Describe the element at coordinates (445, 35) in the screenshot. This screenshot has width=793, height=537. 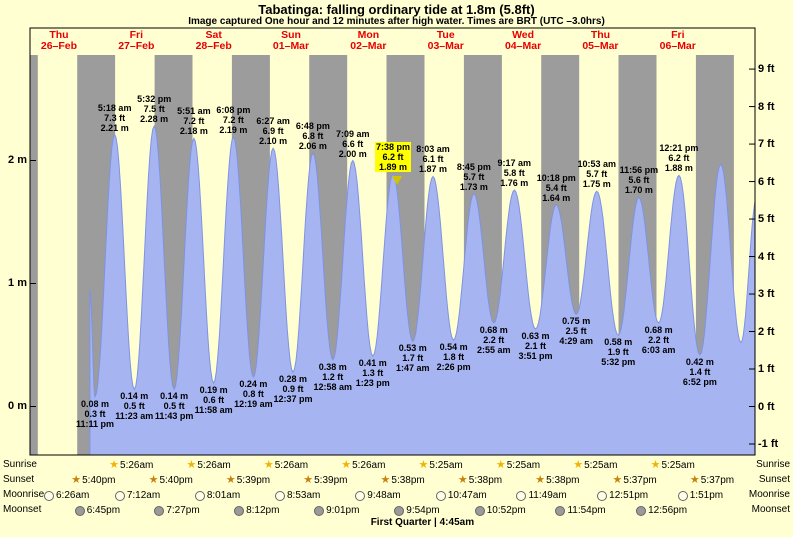
I see `day-name: Tue` at that location.